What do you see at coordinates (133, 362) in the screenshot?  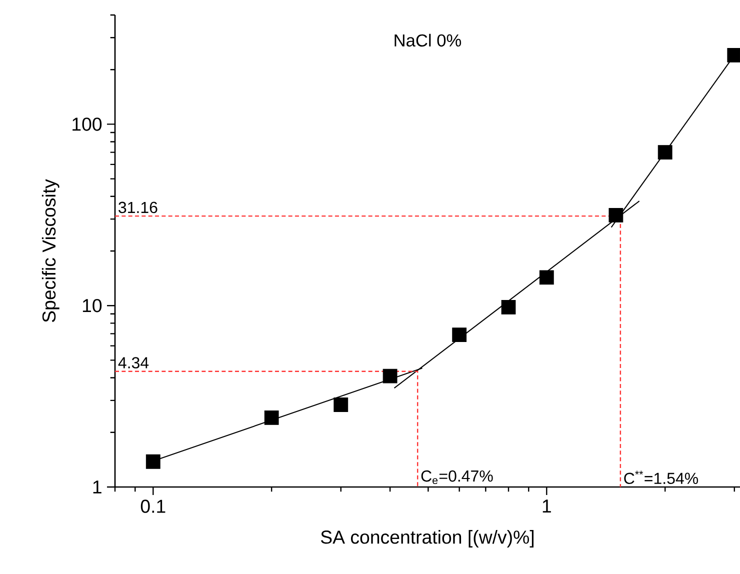 I see `annotation: 4.34` at bounding box center [133, 362].